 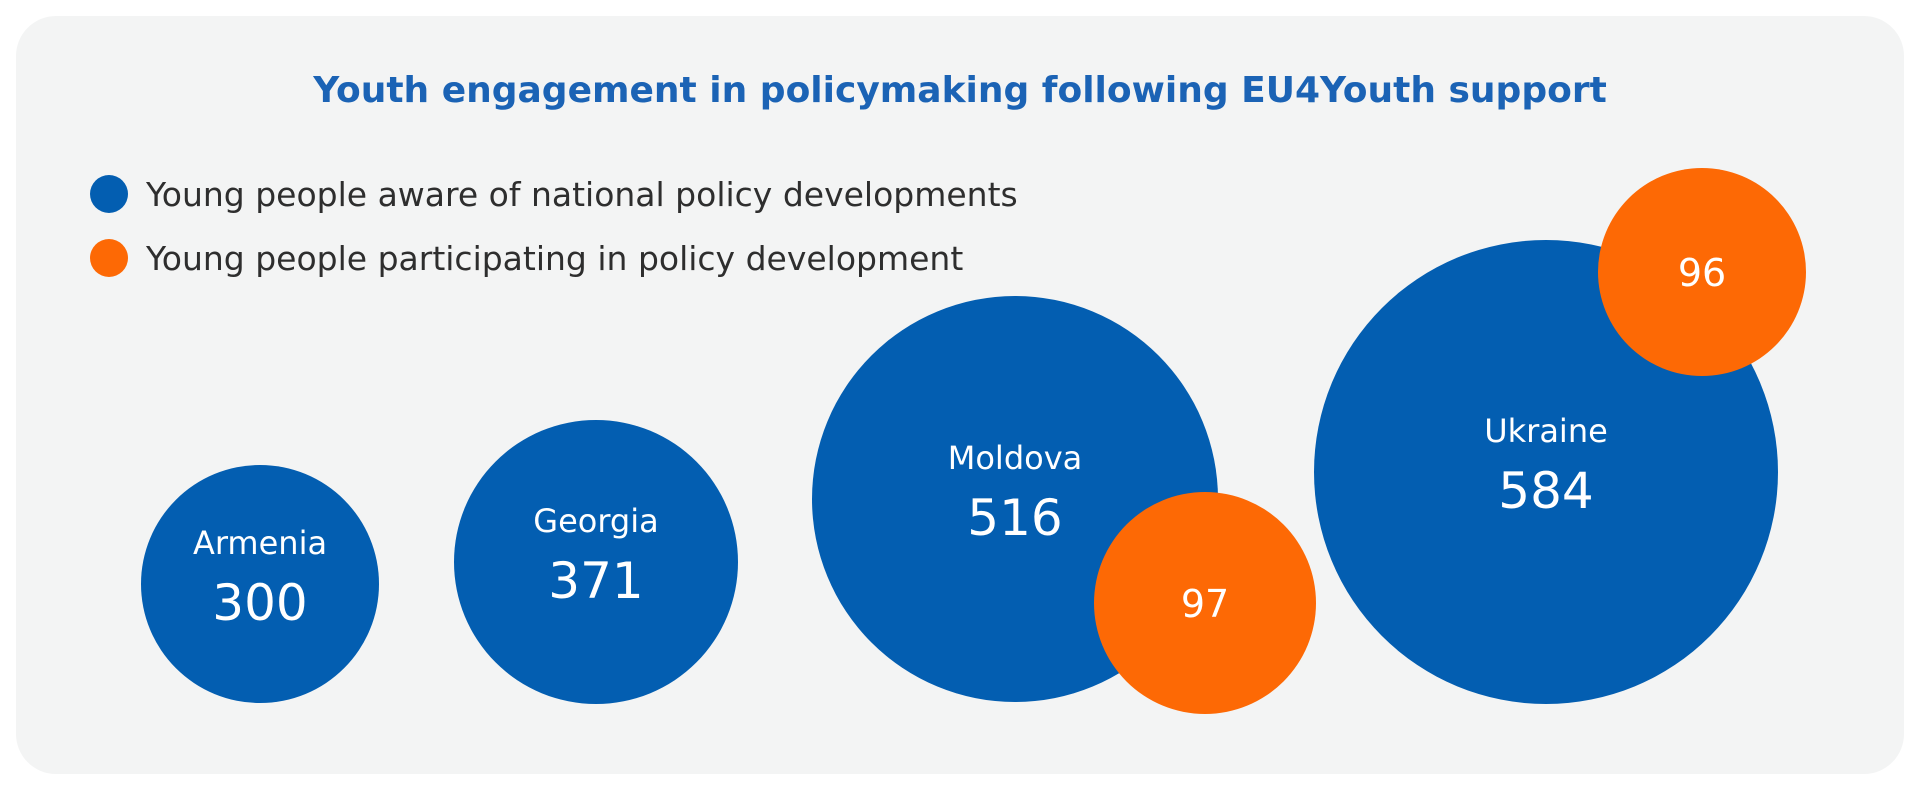 What do you see at coordinates (1545, 491) in the screenshot?
I see `bubble-value-label: 584` at bounding box center [1545, 491].